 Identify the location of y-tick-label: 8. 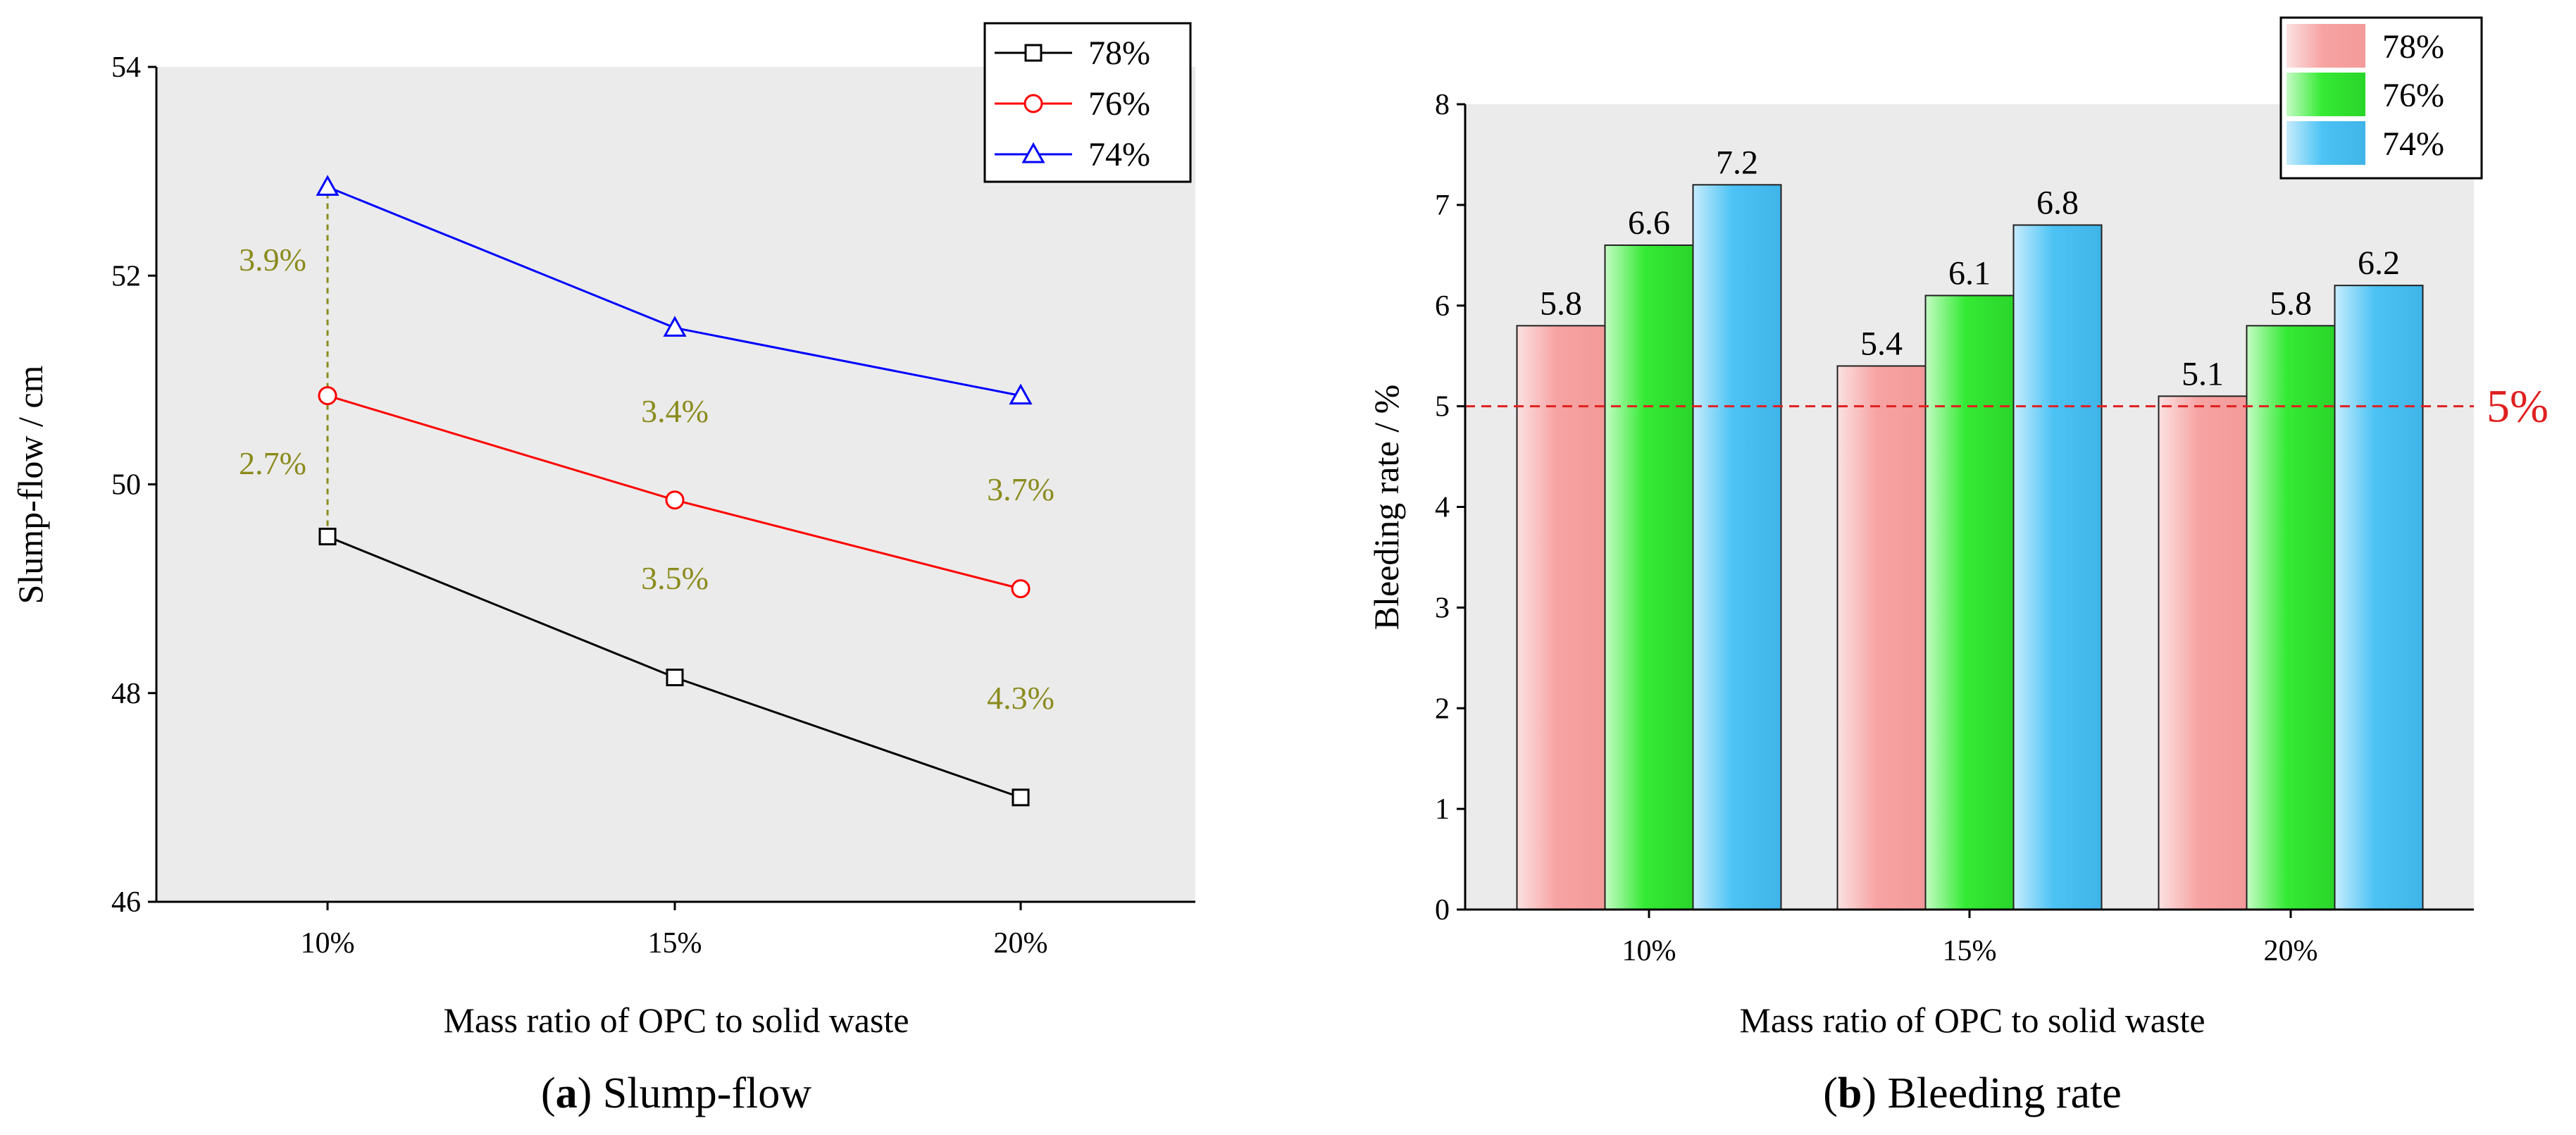
(1442, 105).